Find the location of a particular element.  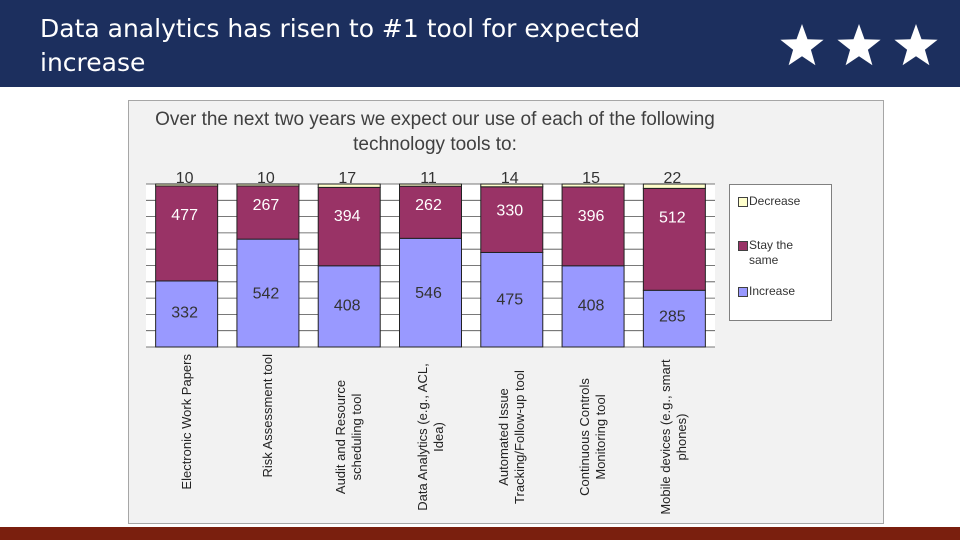

category-label: Risk Assessment tool is located at coordinates (267, 416).